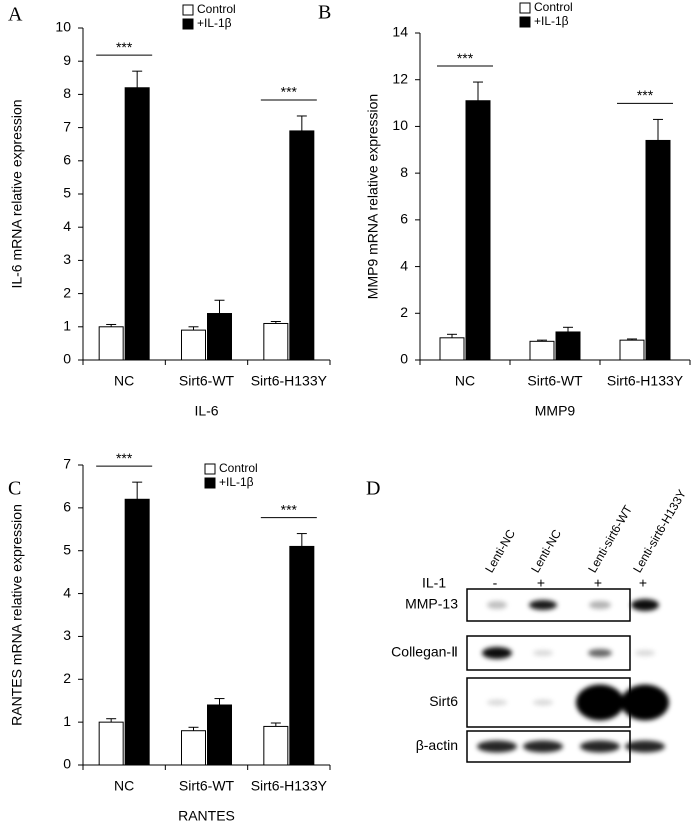  What do you see at coordinates (443, 701) in the screenshot?
I see `row-label: Sirt6` at bounding box center [443, 701].